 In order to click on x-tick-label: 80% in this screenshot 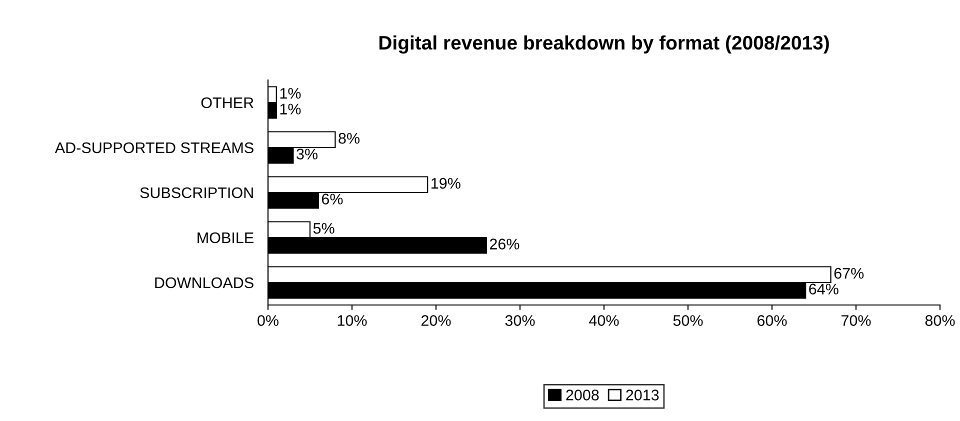, I will do `click(940, 320)`.